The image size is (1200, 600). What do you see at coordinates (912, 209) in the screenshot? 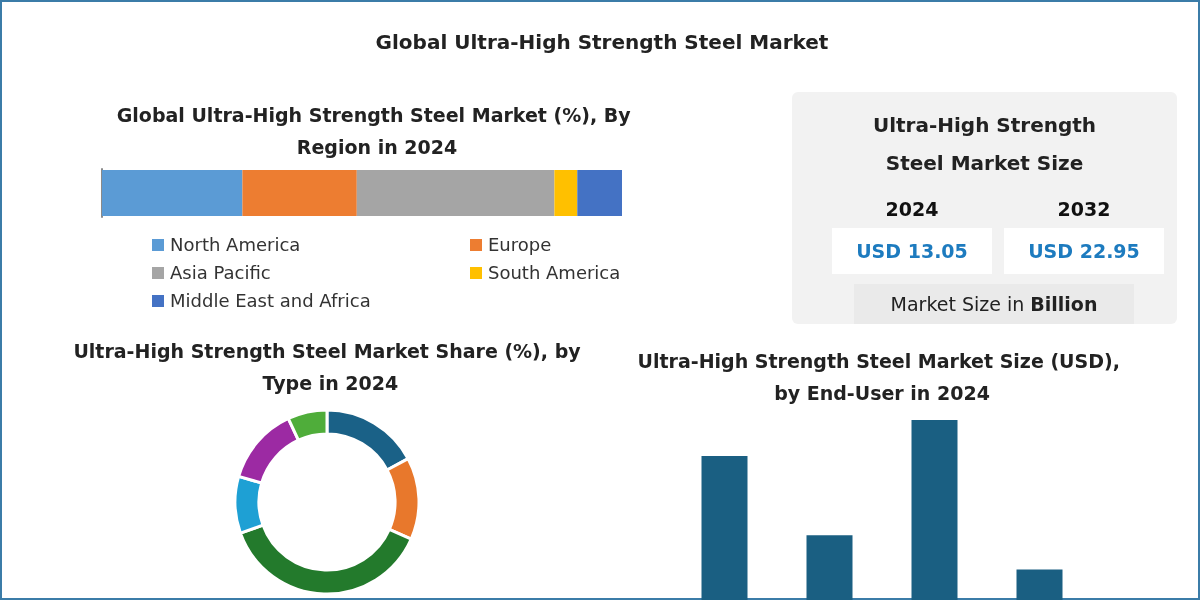
I see `text: 2024` at bounding box center [912, 209].